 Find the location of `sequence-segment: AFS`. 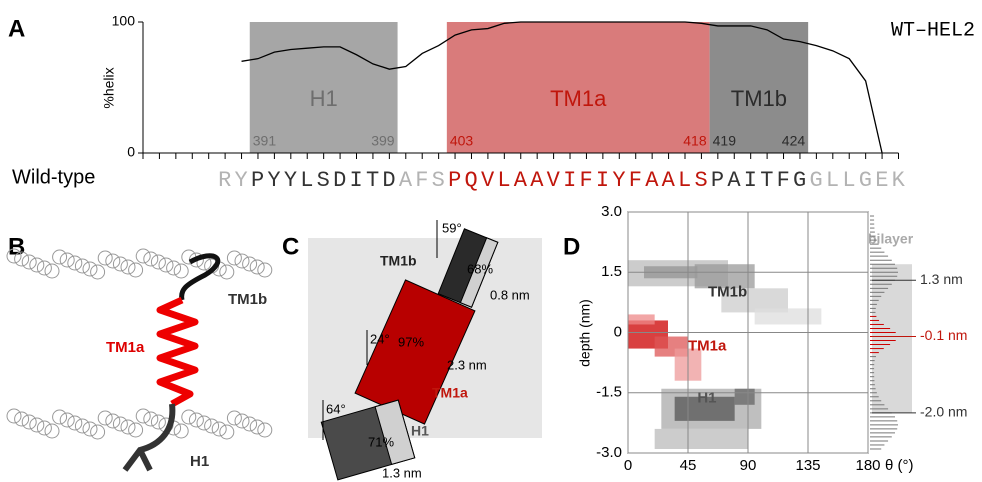

sequence-segment: AFS is located at coordinates (423, 180).